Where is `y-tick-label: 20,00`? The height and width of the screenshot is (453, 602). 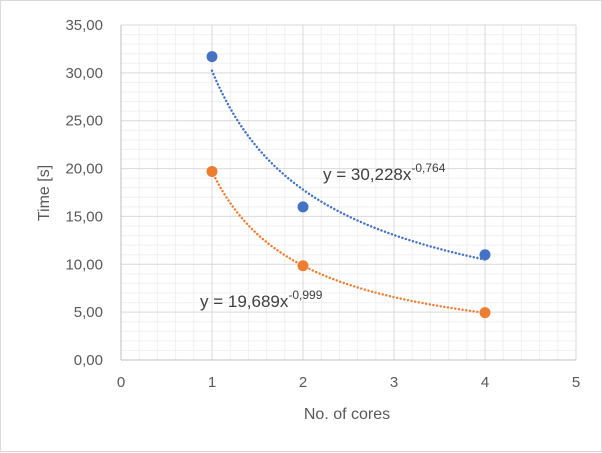
y-tick-label: 20,00 is located at coordinates (84, 169).